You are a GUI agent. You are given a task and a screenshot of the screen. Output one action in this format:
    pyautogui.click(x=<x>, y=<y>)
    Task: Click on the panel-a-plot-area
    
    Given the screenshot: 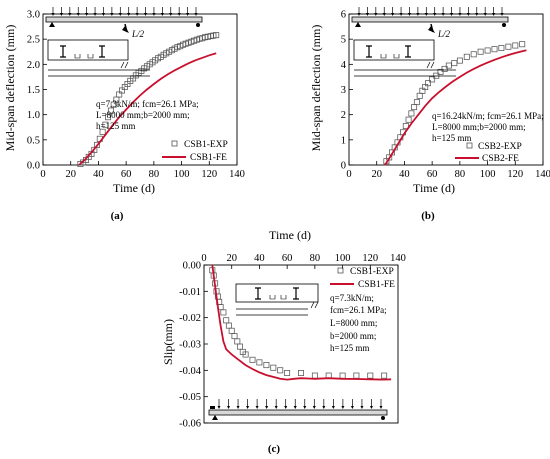 What is the action you would take?
    pyautogui.click(x=140, y=90)
    